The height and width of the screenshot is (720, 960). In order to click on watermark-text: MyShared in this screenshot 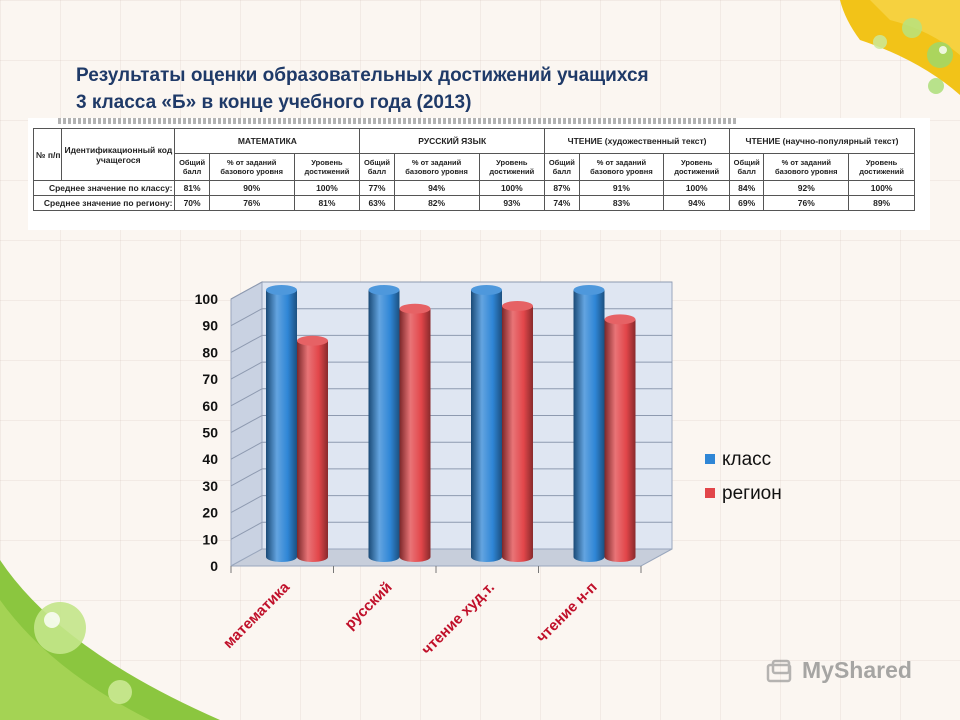, I will do `click(857, 670)`.